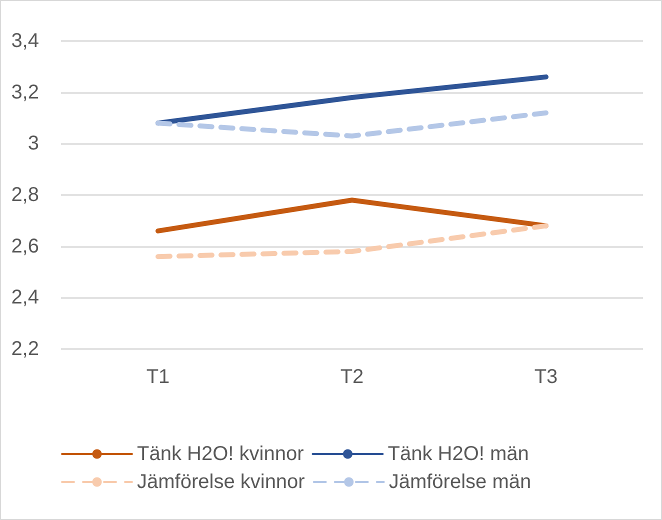  What do you see at coordinates (221, 482) in the screenshot?
I see `legend-label: Jämförelse kvinnor` at bounding box center [221, 482].